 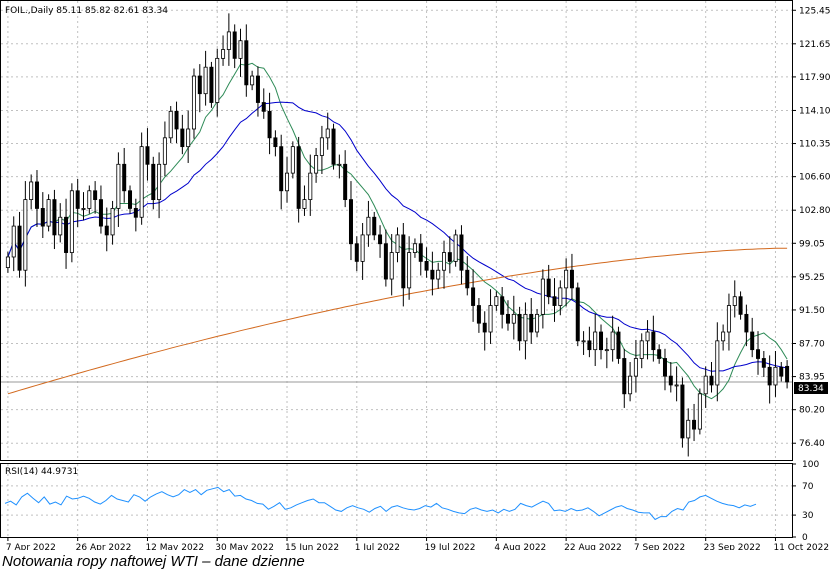 What do you see at coordinates (174, 546) in the screenshot?
I see `date-tick-label: 12 May 2022` at bounding box center [174, 546].